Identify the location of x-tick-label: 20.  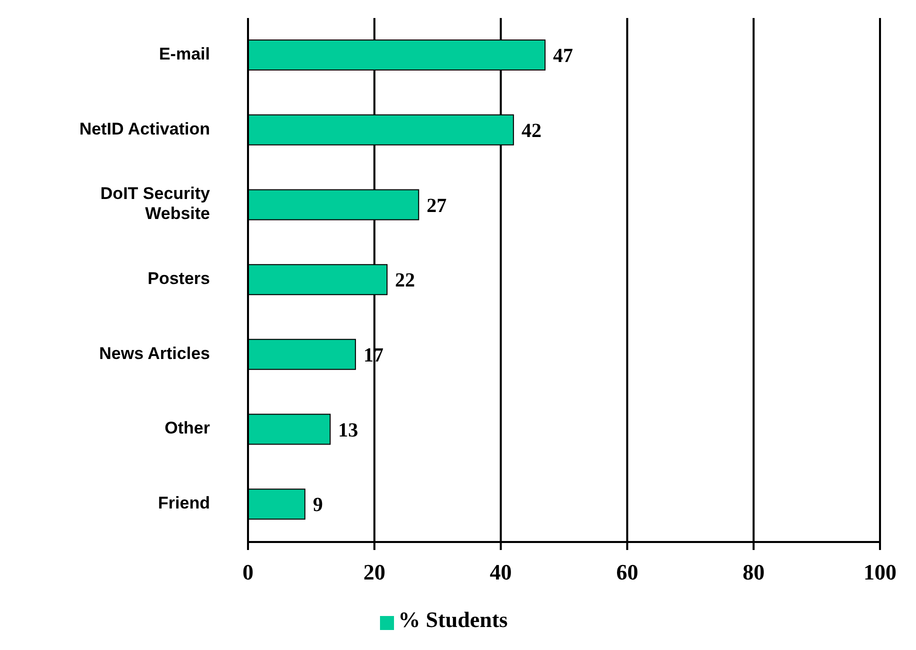
(374, 572).